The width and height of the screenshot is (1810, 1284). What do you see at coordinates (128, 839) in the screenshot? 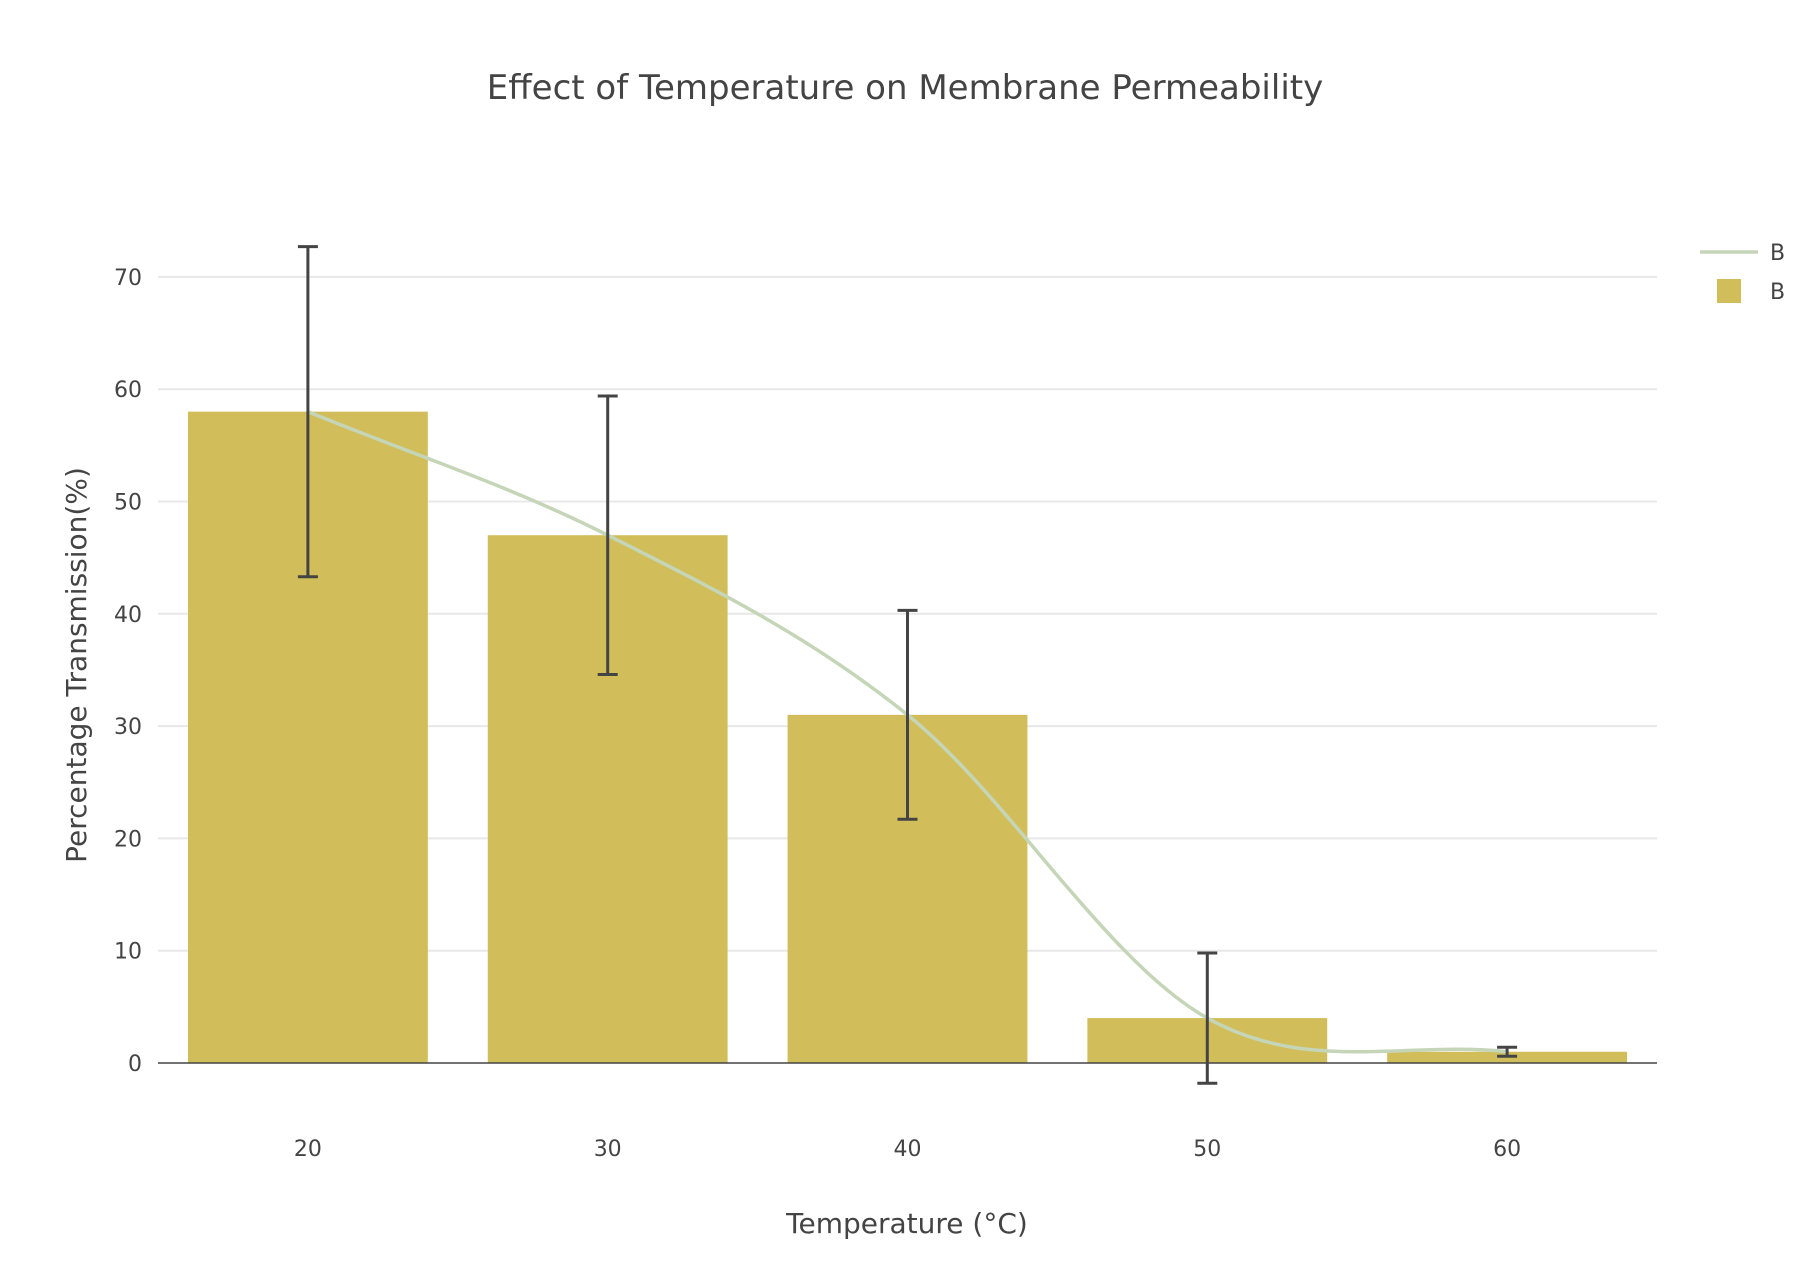
I see `y-tick-label-20: 20` at bounding box center [128, 839].